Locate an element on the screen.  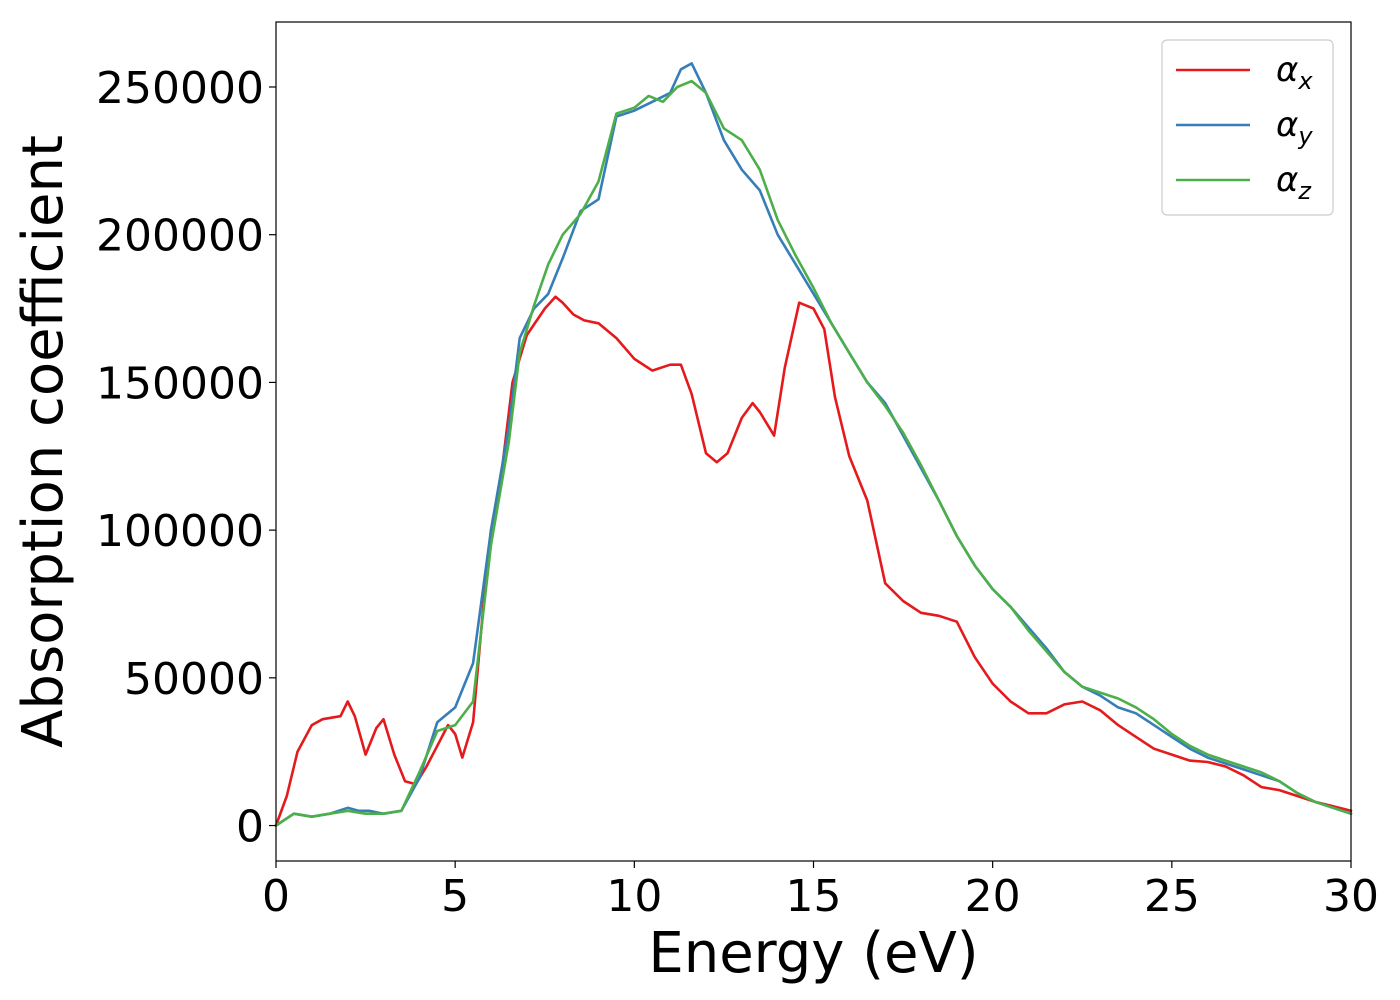
y-tick-label: 100000 is located at coordinates (180, 531).